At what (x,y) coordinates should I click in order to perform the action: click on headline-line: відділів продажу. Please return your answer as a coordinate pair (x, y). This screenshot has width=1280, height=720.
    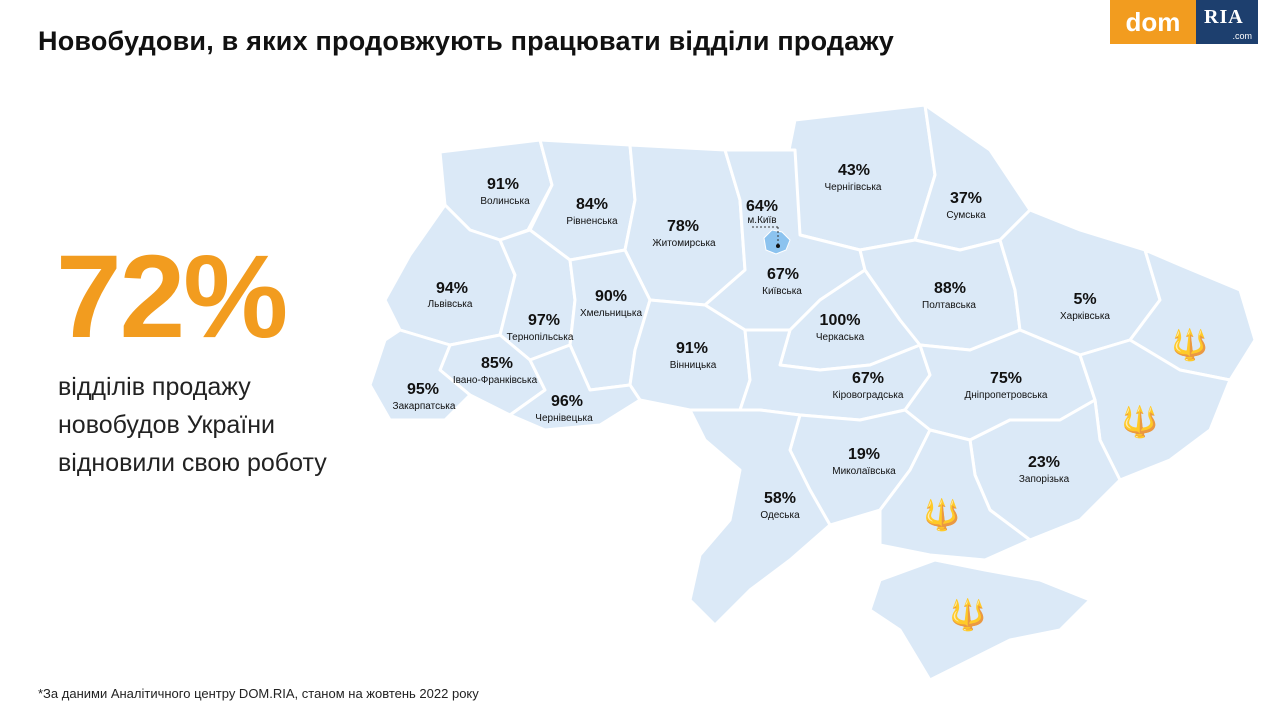
    Looking at the image, I should click on (154, 387).